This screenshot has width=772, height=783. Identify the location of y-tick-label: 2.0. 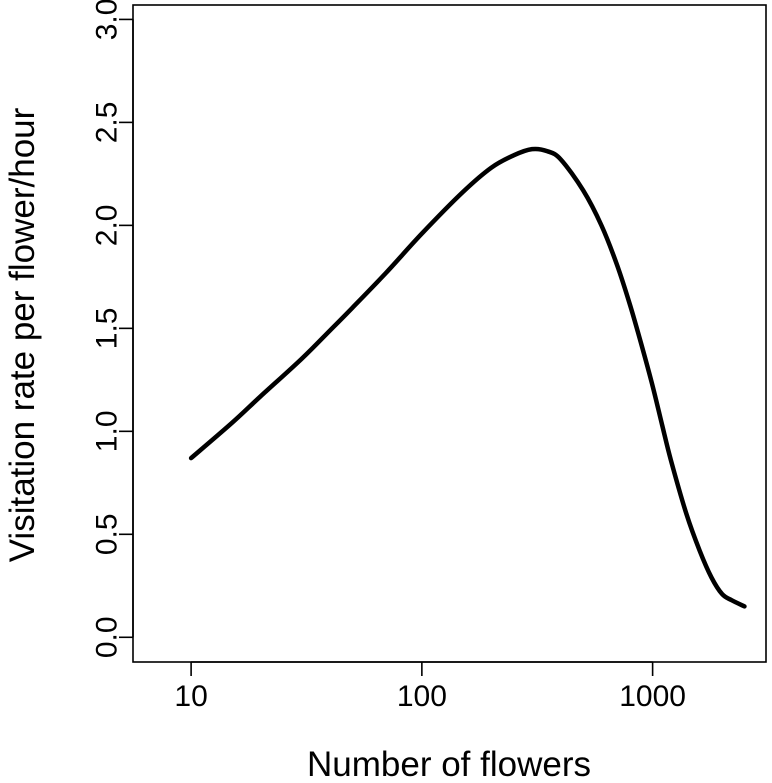
(107, 226).